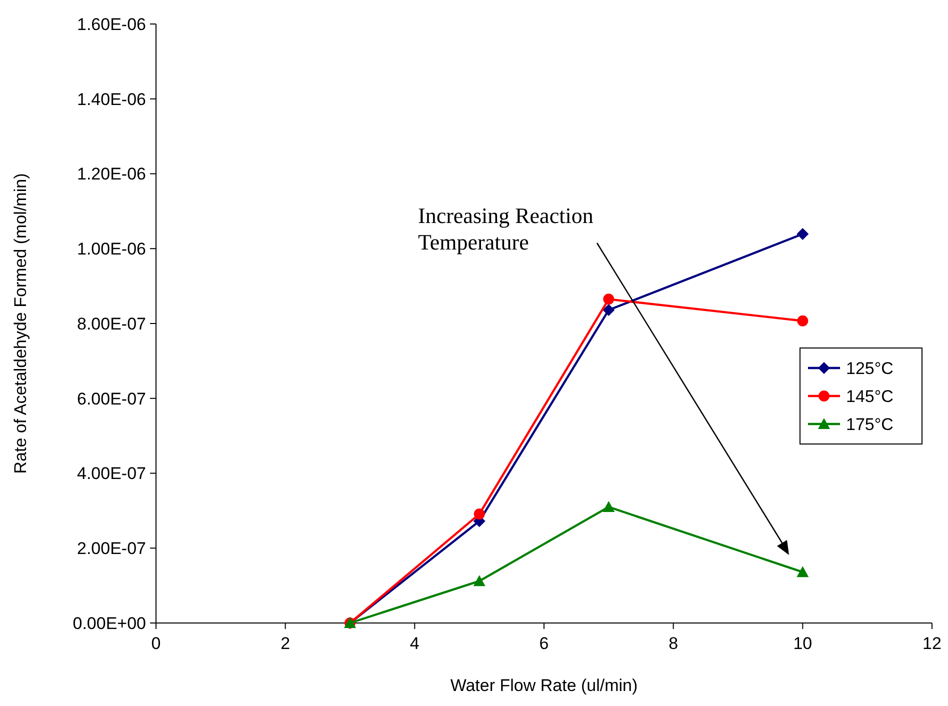 The image size is (948, 706). Describe the element at coordinates (870, 396) in the screenshot. I see `legend-label: 145°C` at that location.